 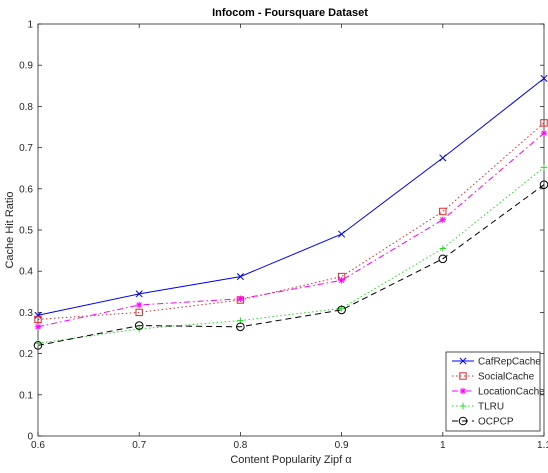 What do you see at coordinates (463, 376) in the screenshot?
I see `legend-marker-socialcache` at bounding box center [463, 376].